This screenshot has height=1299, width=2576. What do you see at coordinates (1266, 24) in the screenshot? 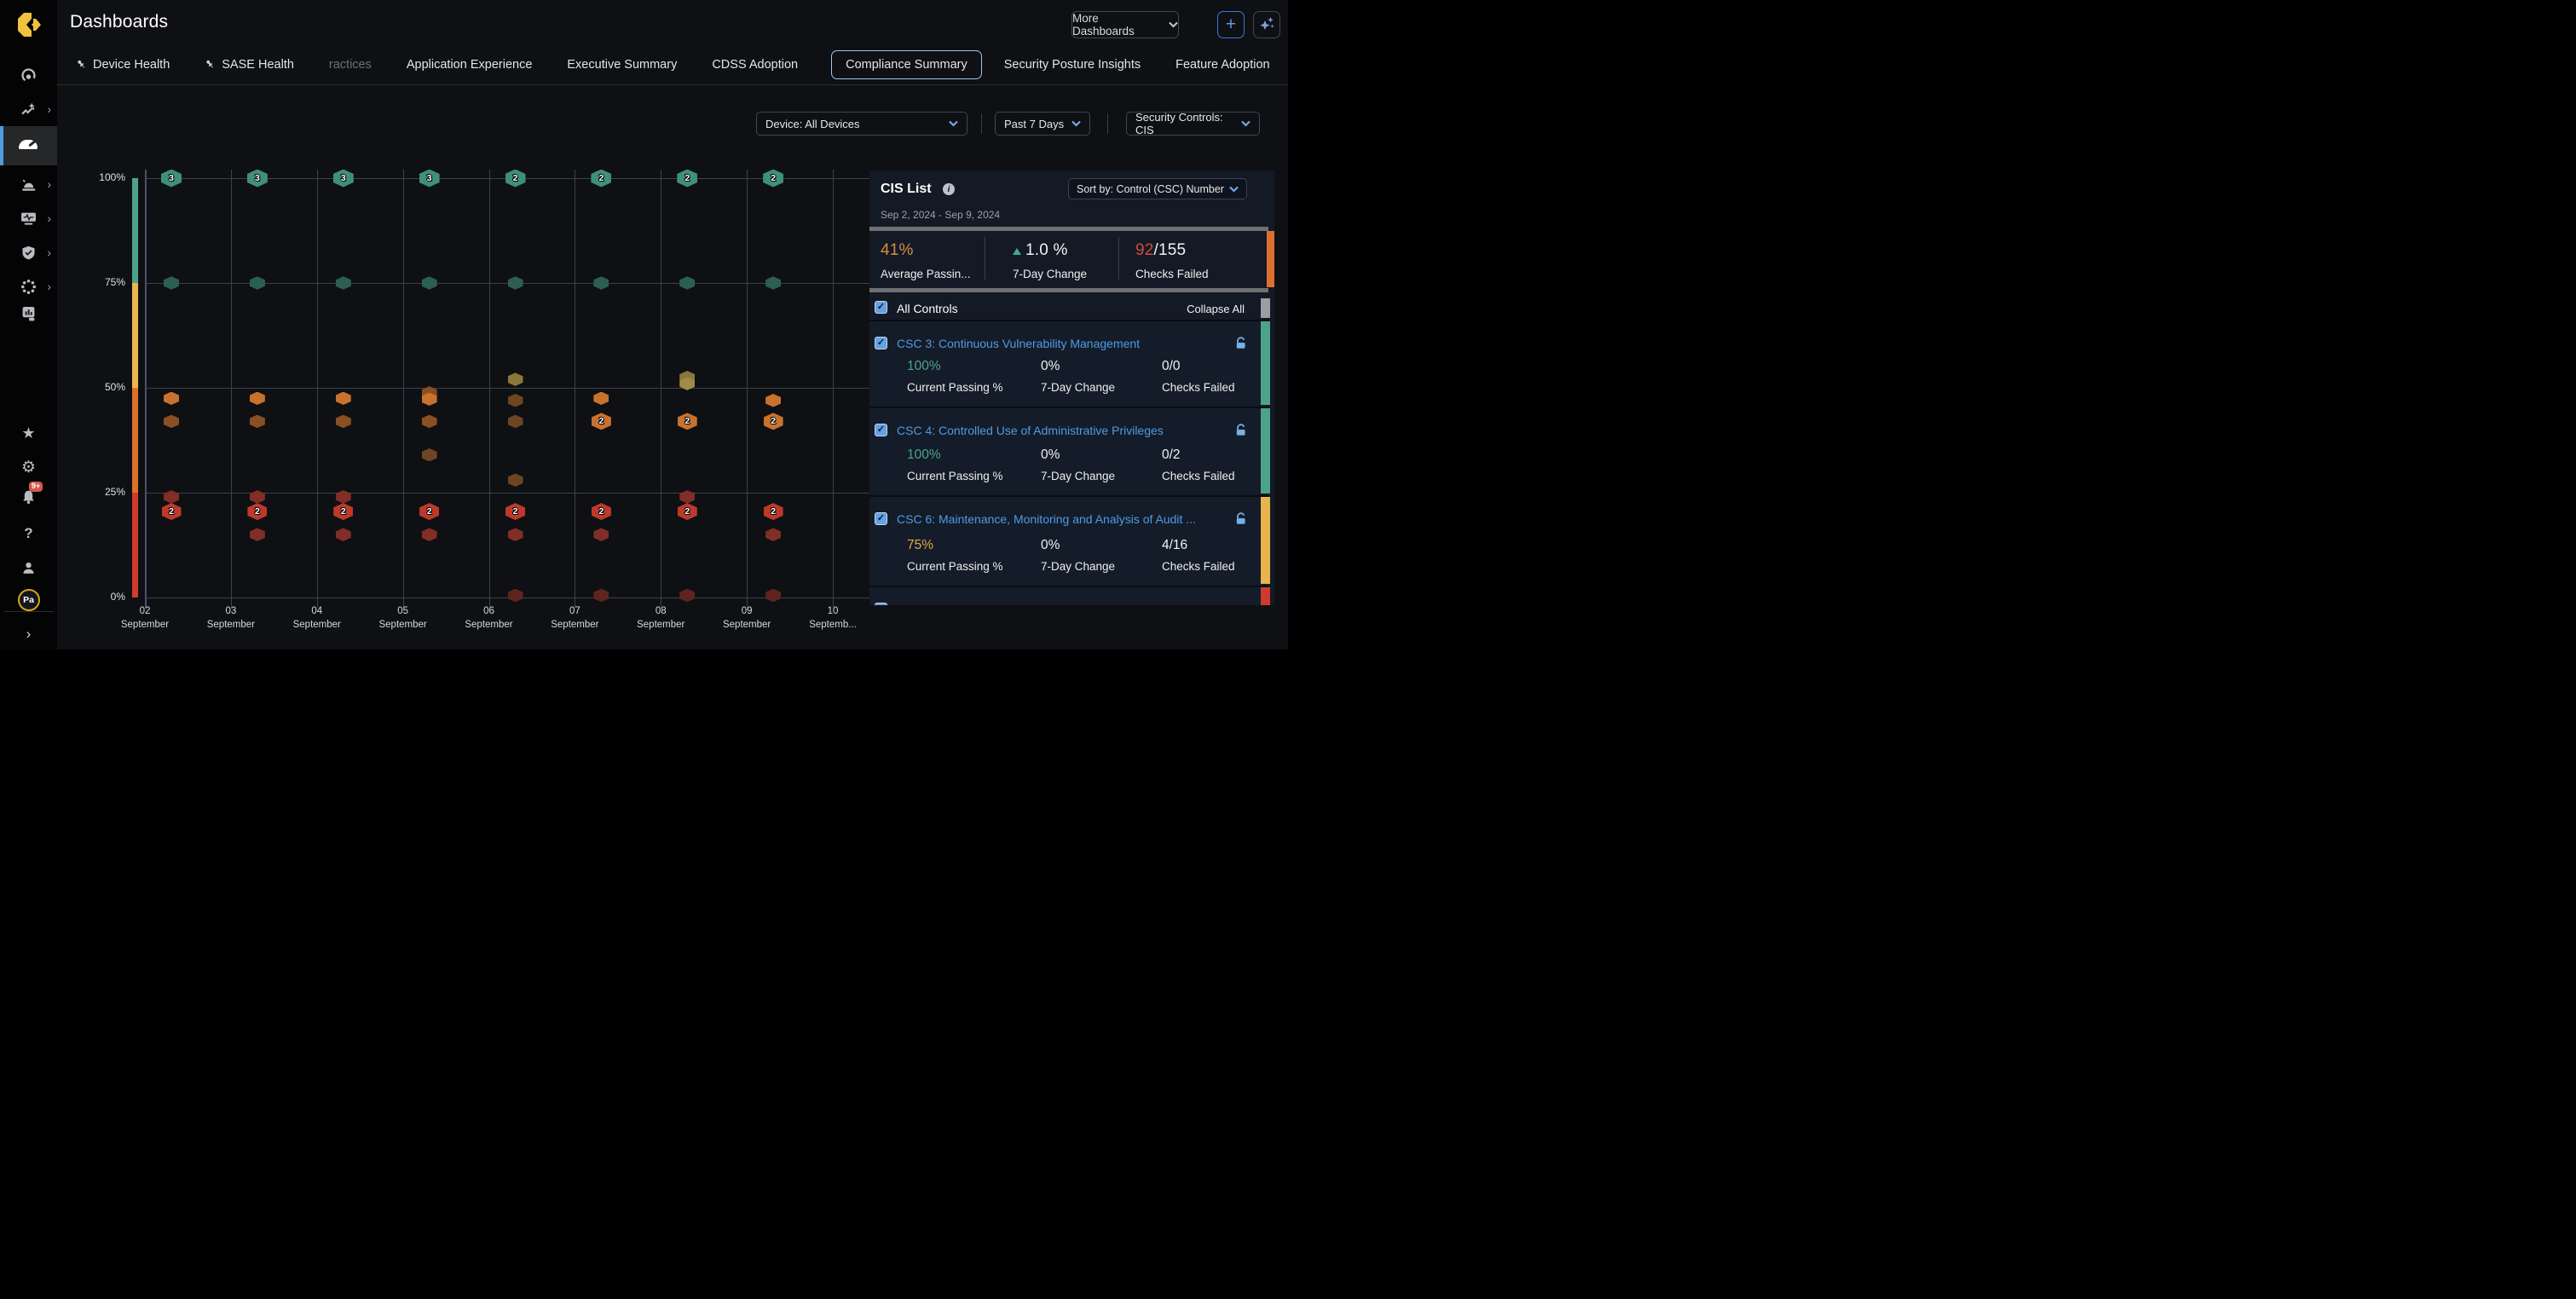
I see `ai-assistant-button` at bounding box center [1266, 24].